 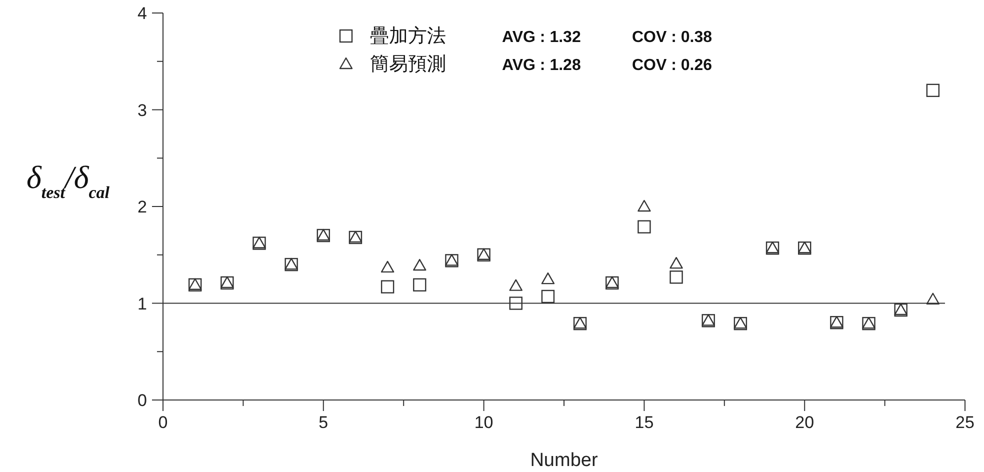 What do you see at coordinates (644, 422) in the screenshot?
I see `x-tick-label: 15` at bounding box center [644, 422].